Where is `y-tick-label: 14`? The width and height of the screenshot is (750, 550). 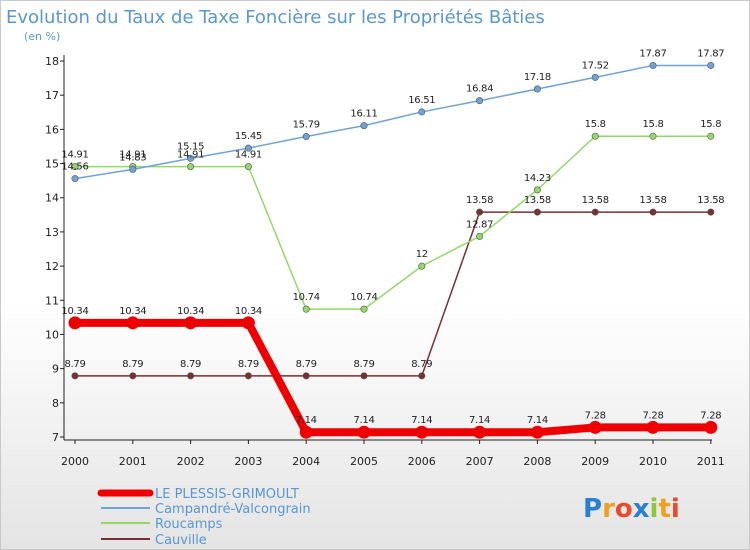 y-tick-label: 14 is located at coordinates (52, 198).